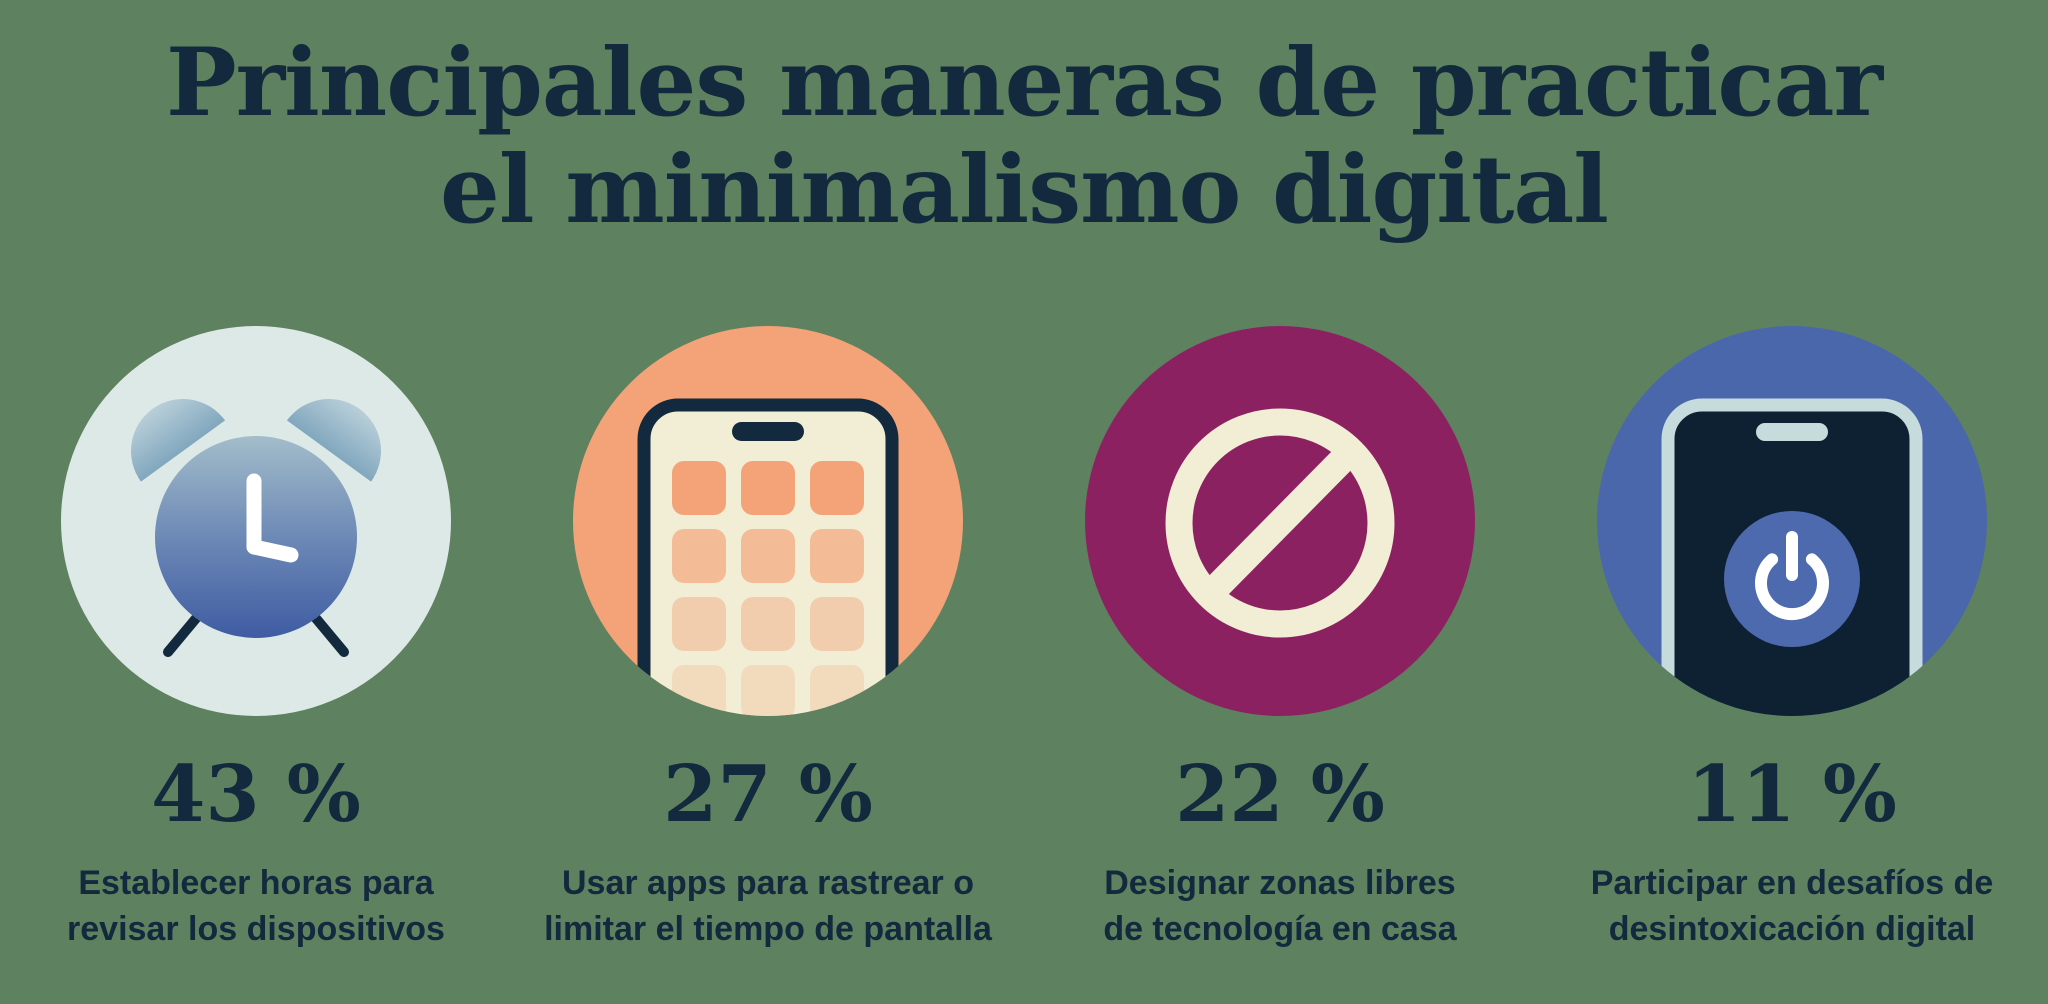 This screenshot has height=1004, width=2048. What do you see at coordinates (1792, 795) in the screenshot?
I see `stat-value: 11 %` at bounding box center [1792, 795].